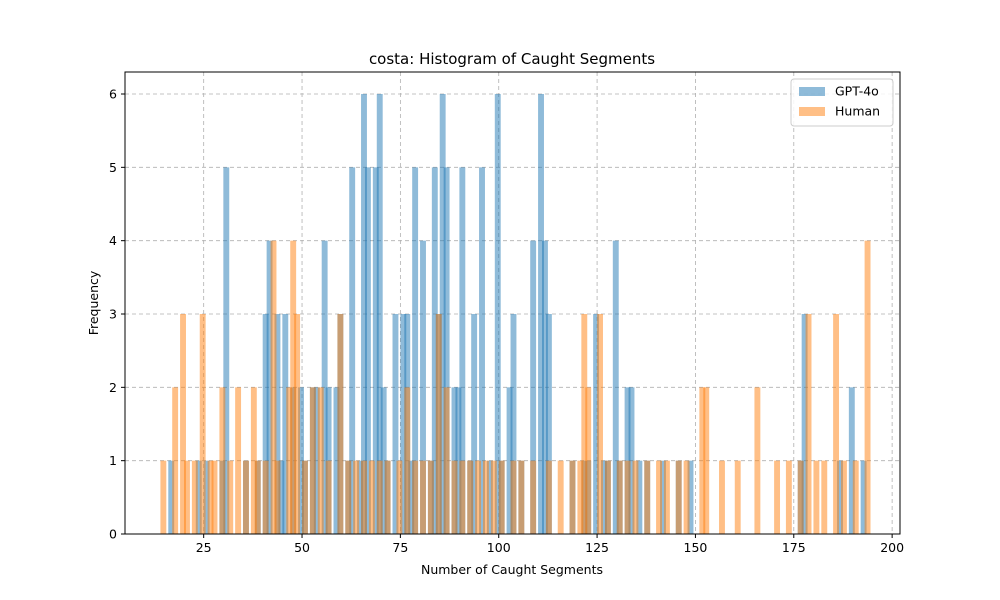 Image resolution: width=1000 pixels, height=600 pixels. I want to click on legend: GPT-4o Human, so click(842, 102).